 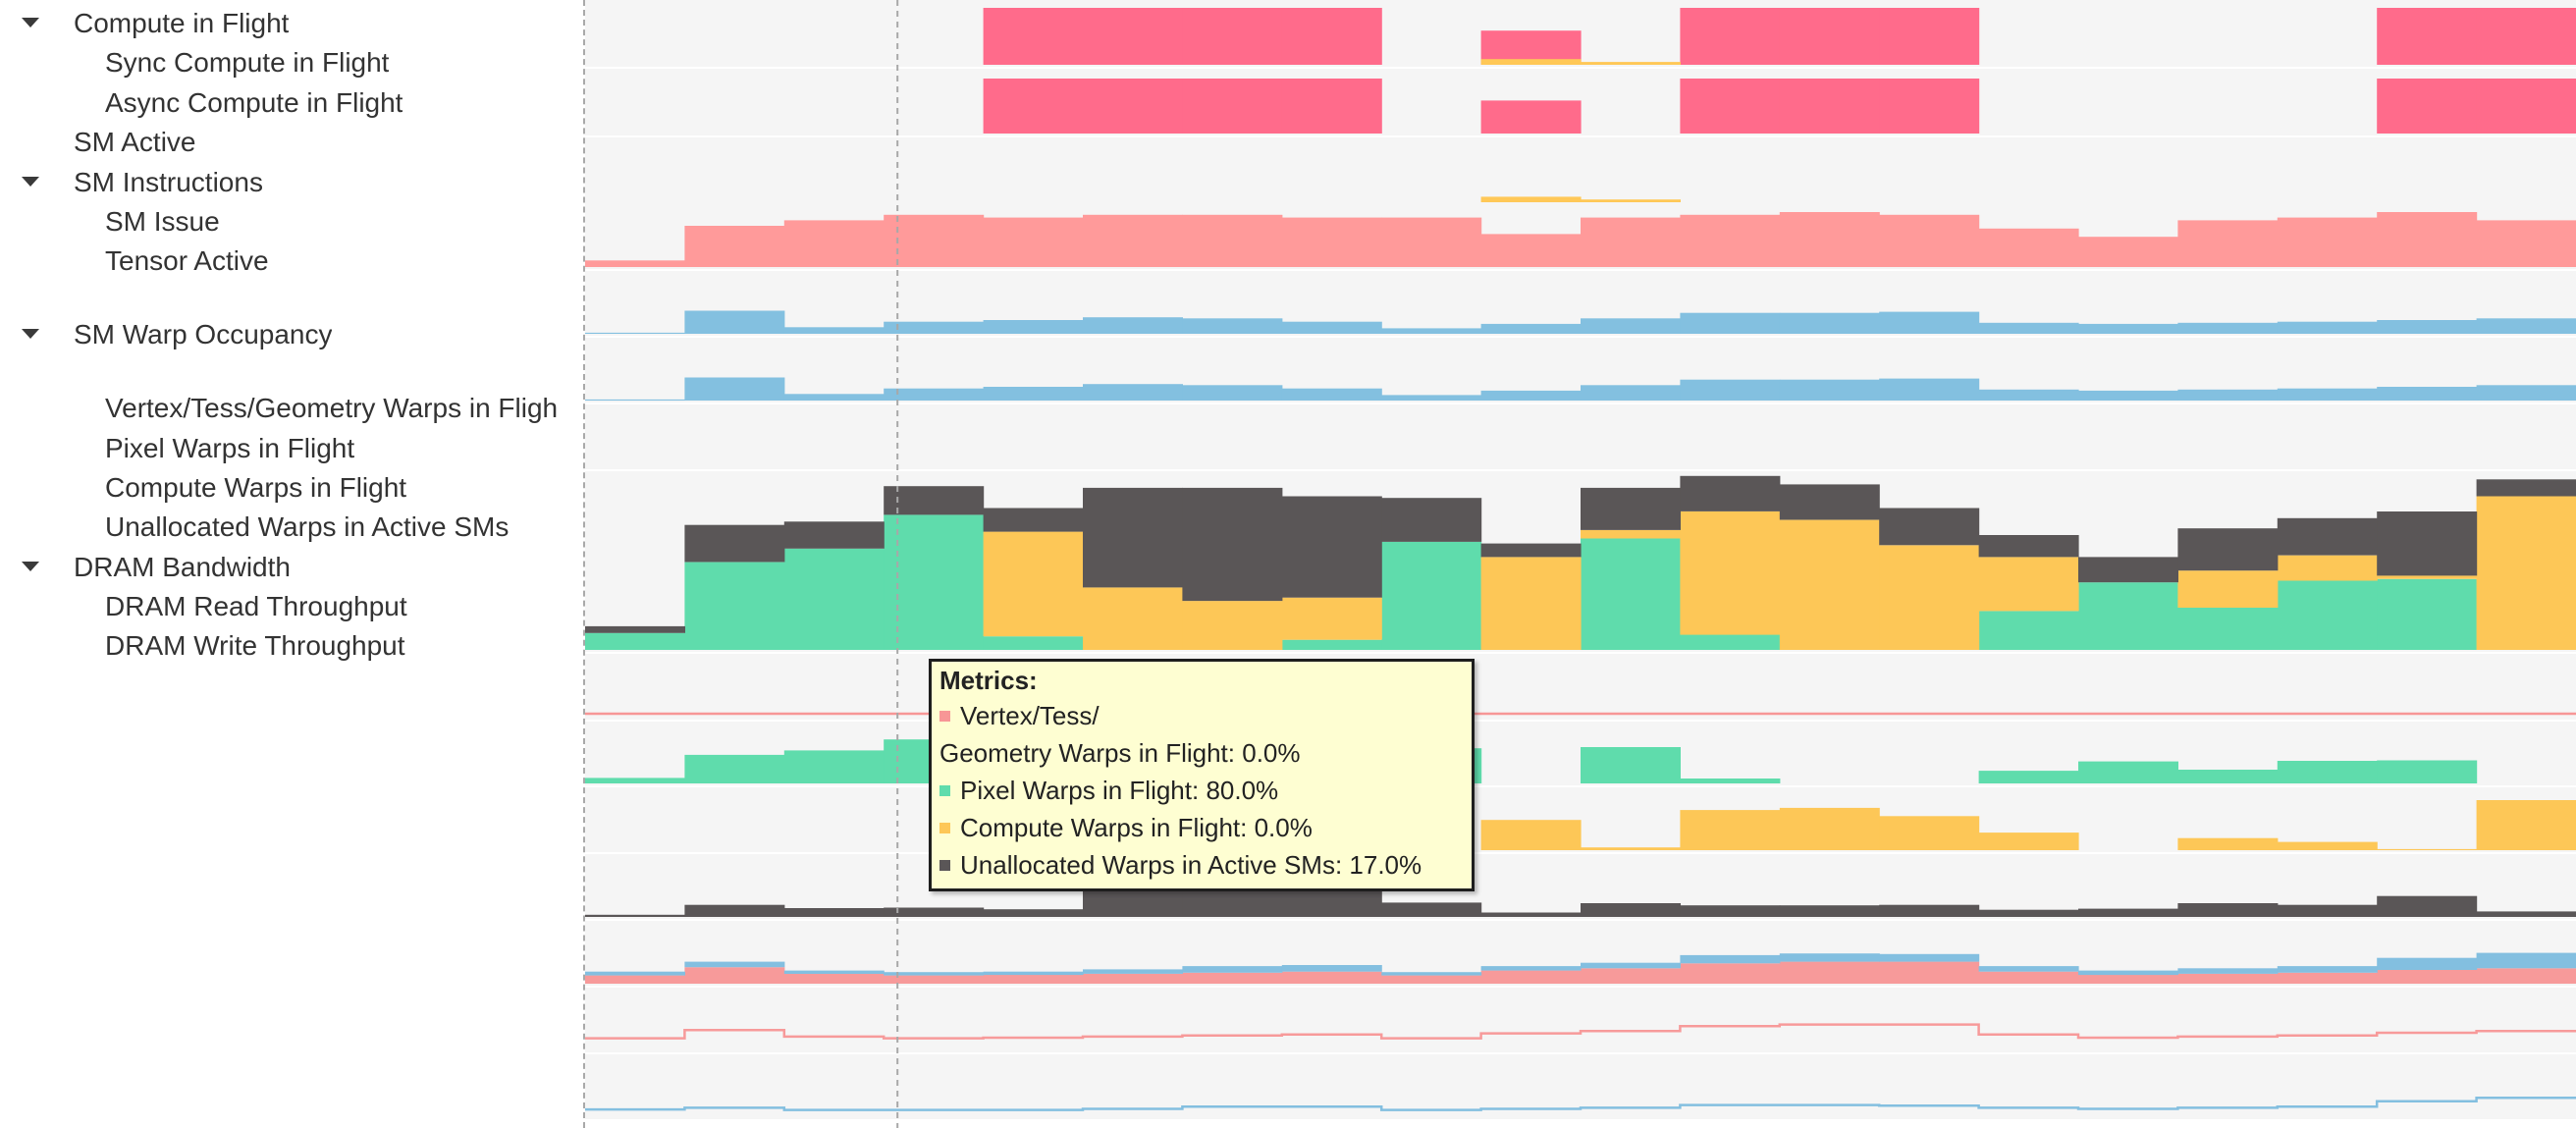 I want to click on row-label-compute-in-flight: Compute in Flight, so click(x=291, y=21).